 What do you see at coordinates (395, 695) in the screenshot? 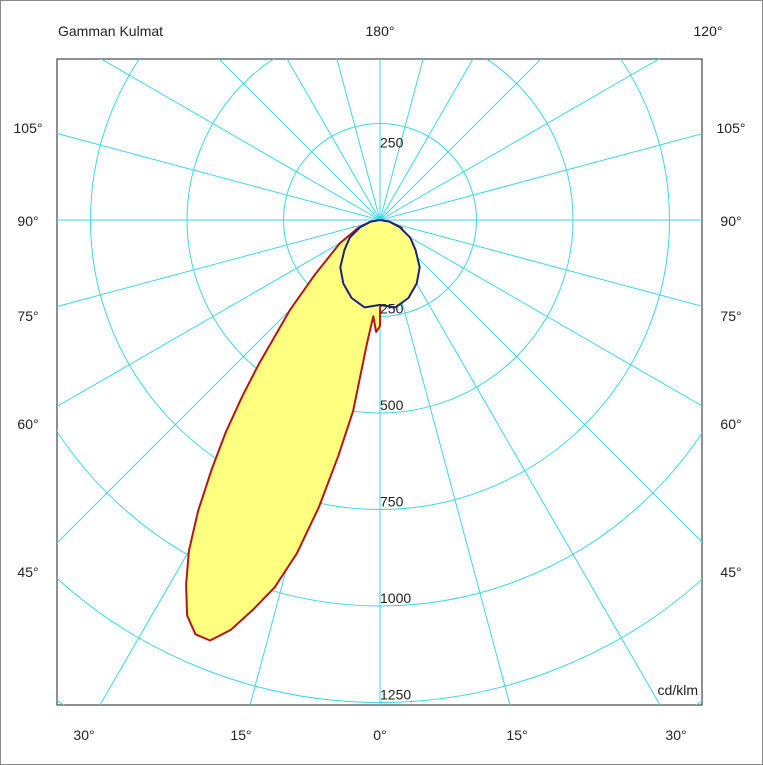
I see `ring-label: 1250` at bounding box center [395, 695].